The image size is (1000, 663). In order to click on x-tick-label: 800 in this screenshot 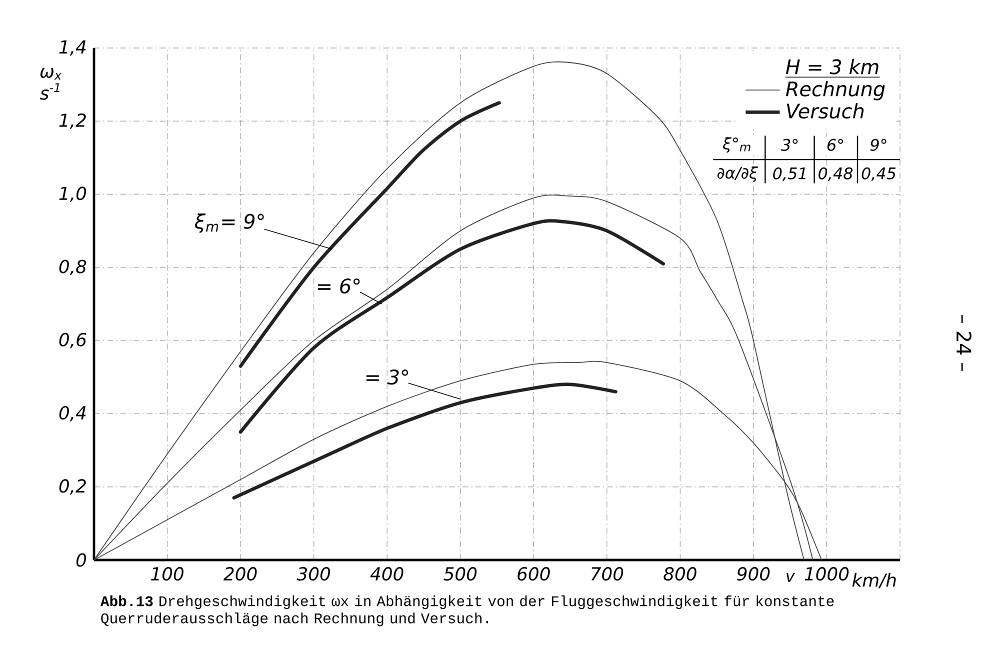, I will do `click(680, 574)`.